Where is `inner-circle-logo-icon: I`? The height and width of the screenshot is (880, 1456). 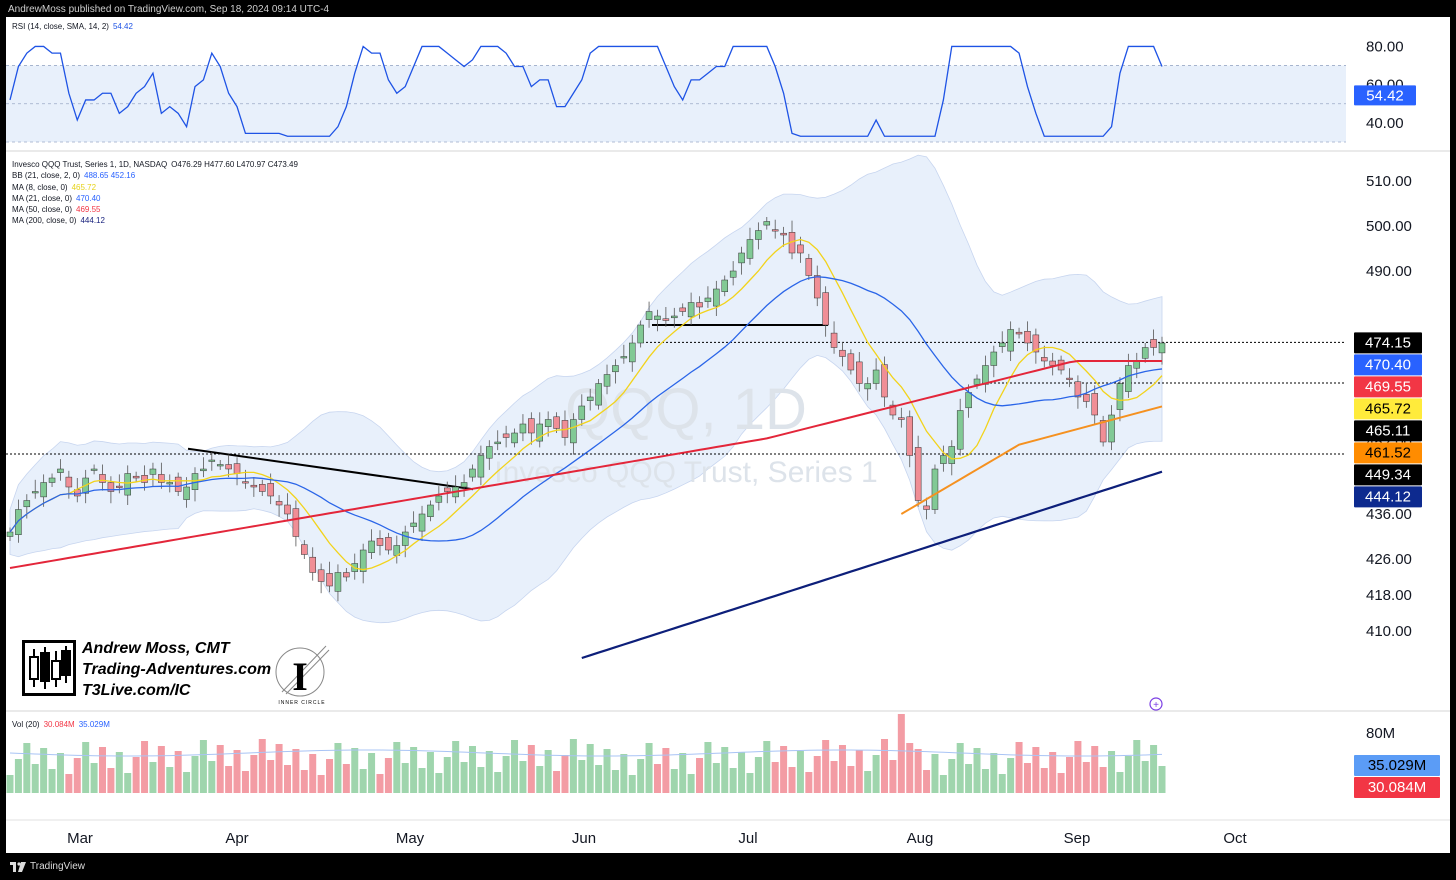
inner-circle-logo-icon: I is located at coordinates (302, 672).